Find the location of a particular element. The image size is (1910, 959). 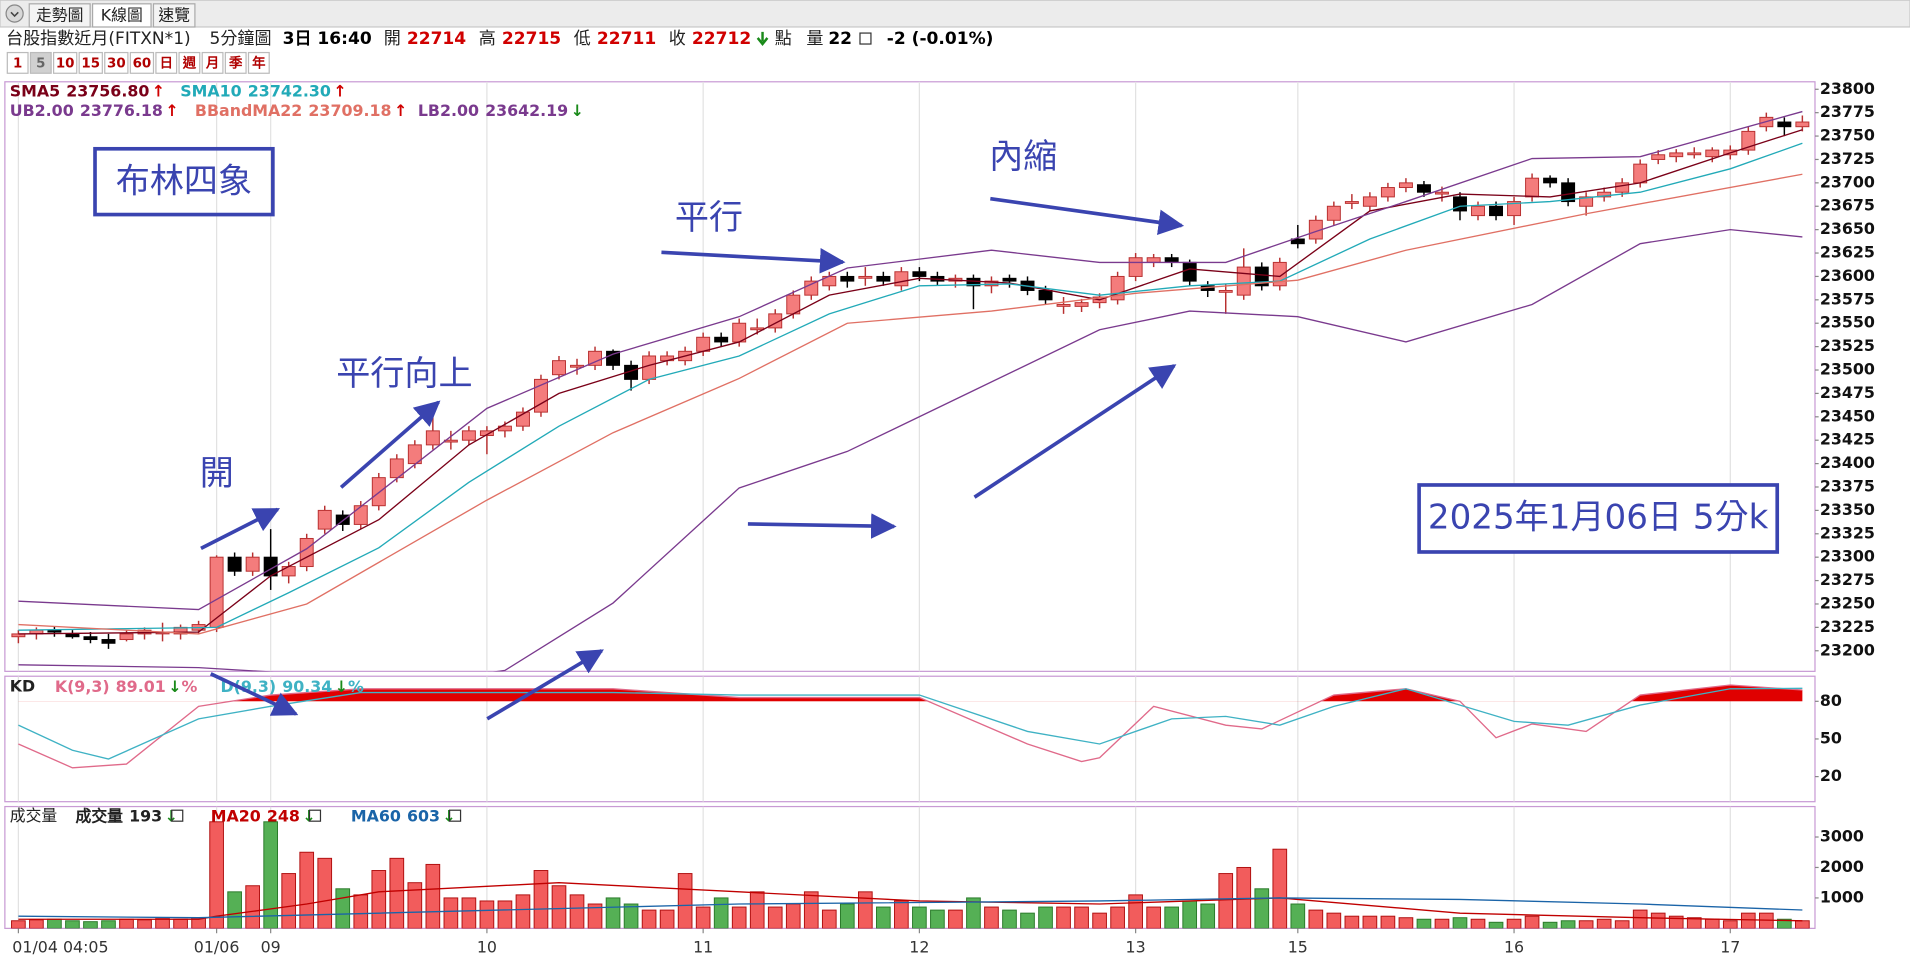

trend-icon: ↓ is located at coordinates (174, 686).